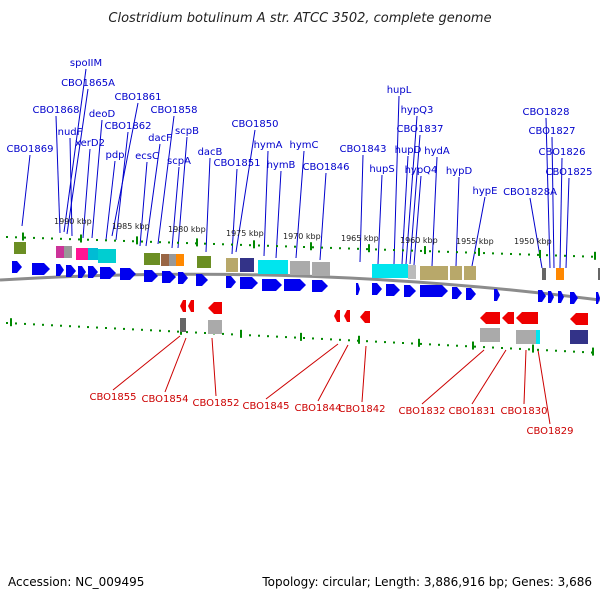 This screenshot has width=600, height=600. What do you see at coordinates (475, 241) in the screenshot?
I see `scale-label-1955-kbp: 1955 kbp` at bounding box center [475, 241].